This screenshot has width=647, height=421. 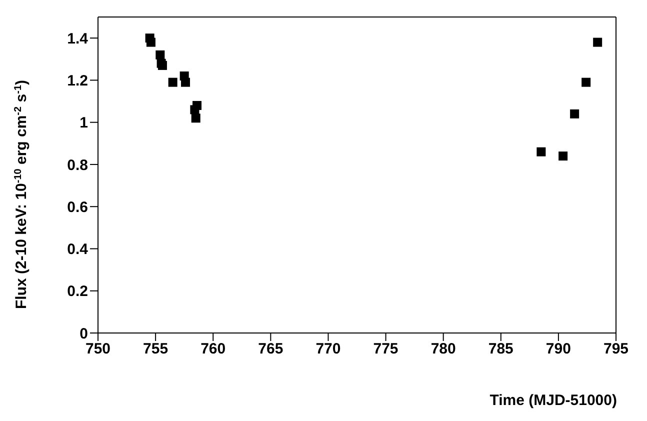 I want to click on x-tick-label: 765, so click(x=271, y=349).